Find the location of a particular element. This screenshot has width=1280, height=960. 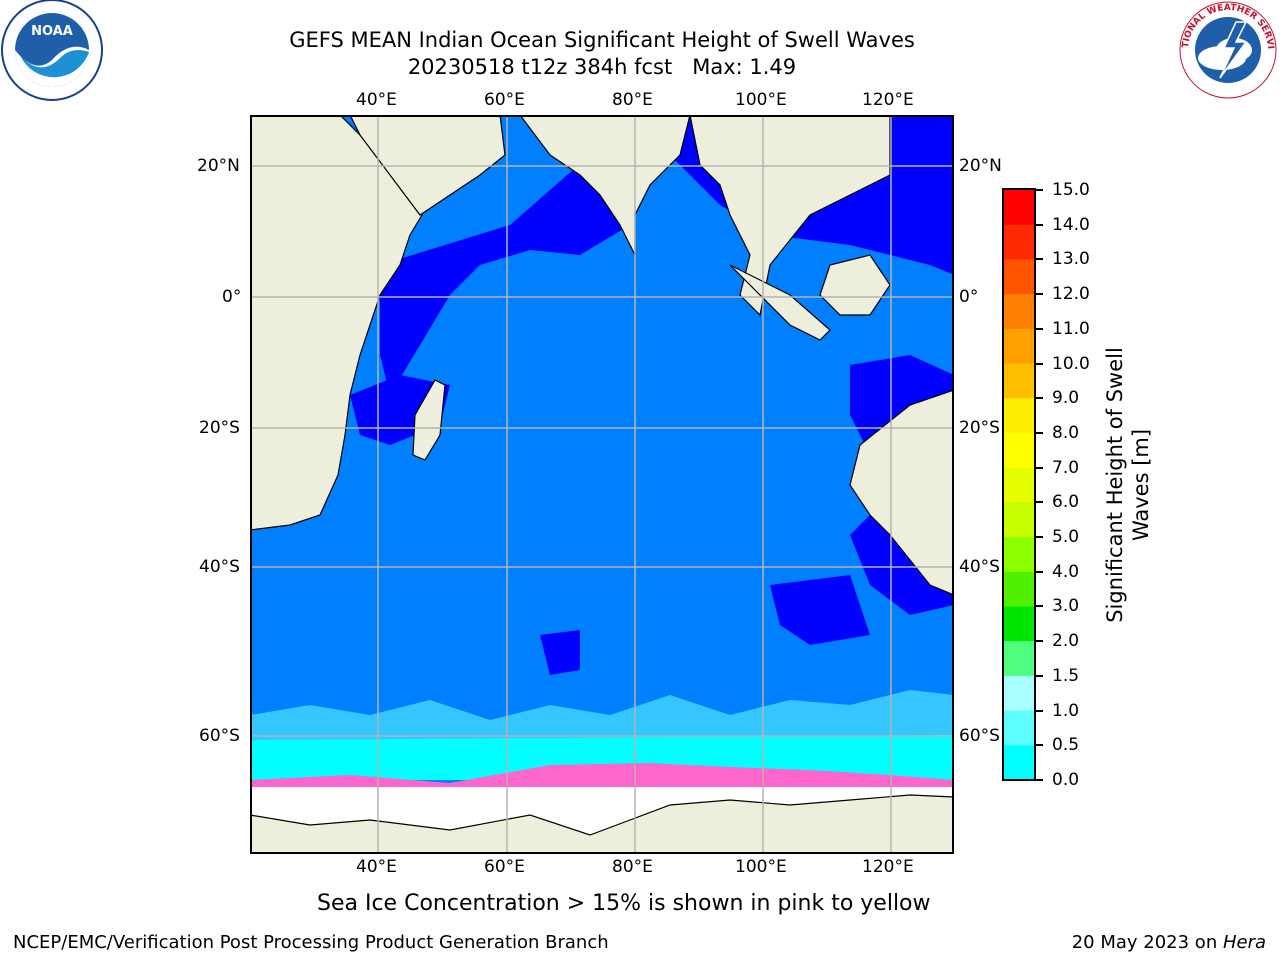

colorbar-tick-label: 0.5 is located at coordinates (1066, 745).